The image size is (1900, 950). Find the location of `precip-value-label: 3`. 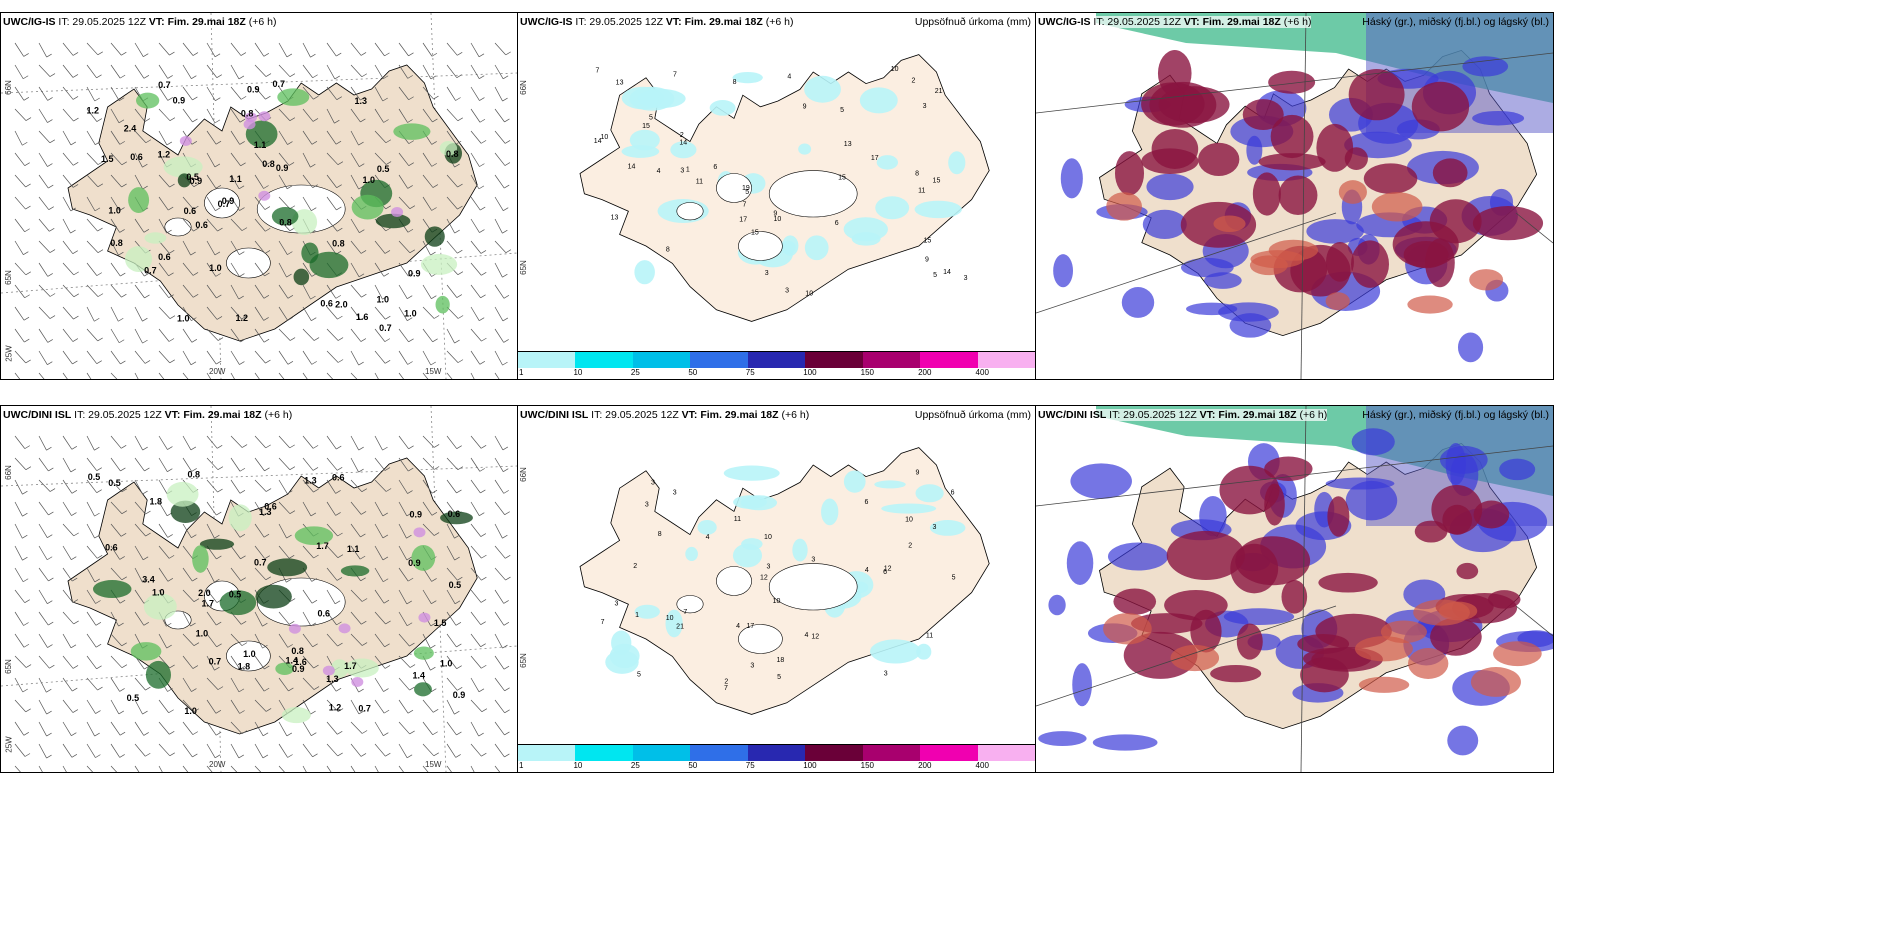

precip-value-label: 3 is located at coordinates (886, 674).